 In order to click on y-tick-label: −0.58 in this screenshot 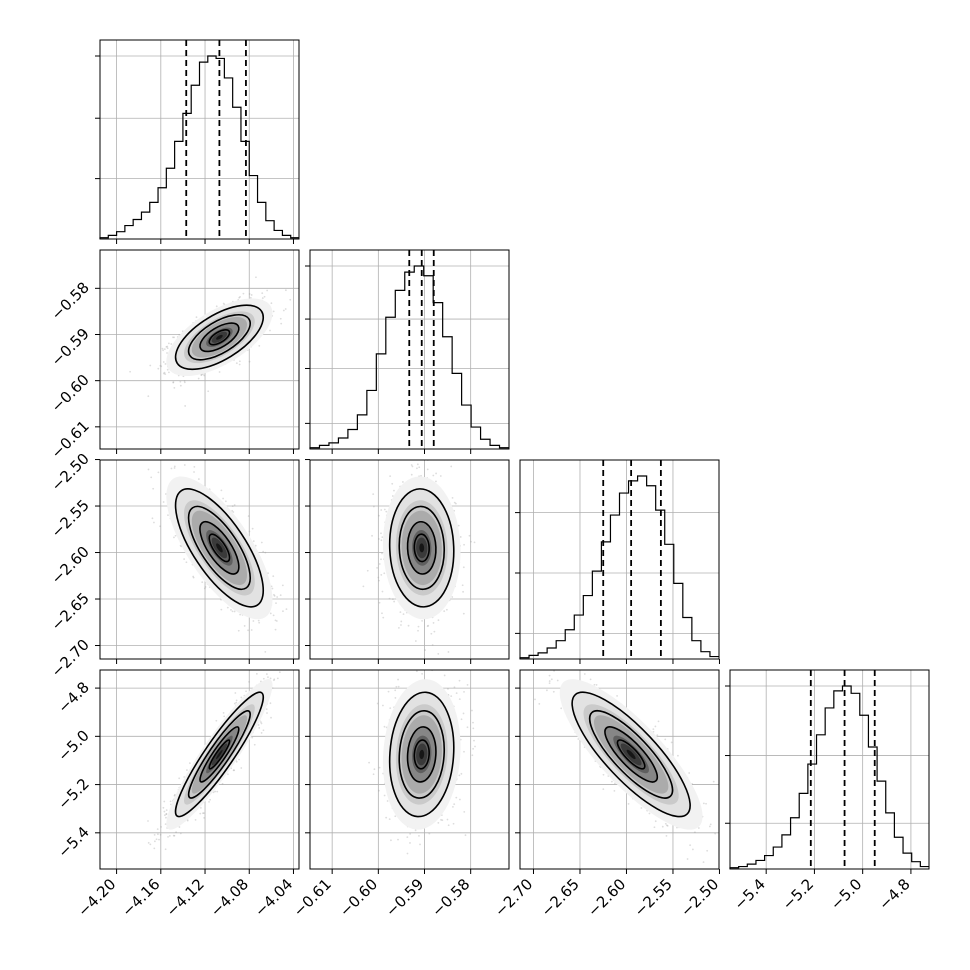, I will do `click(70, 300)`.